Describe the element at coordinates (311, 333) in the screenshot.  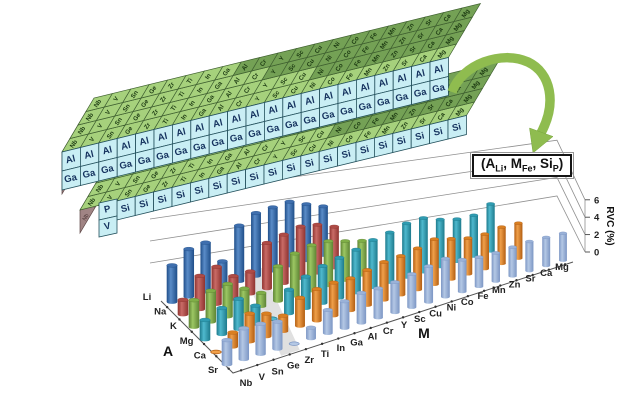
I see `bar-Sr-Ti` at that location.